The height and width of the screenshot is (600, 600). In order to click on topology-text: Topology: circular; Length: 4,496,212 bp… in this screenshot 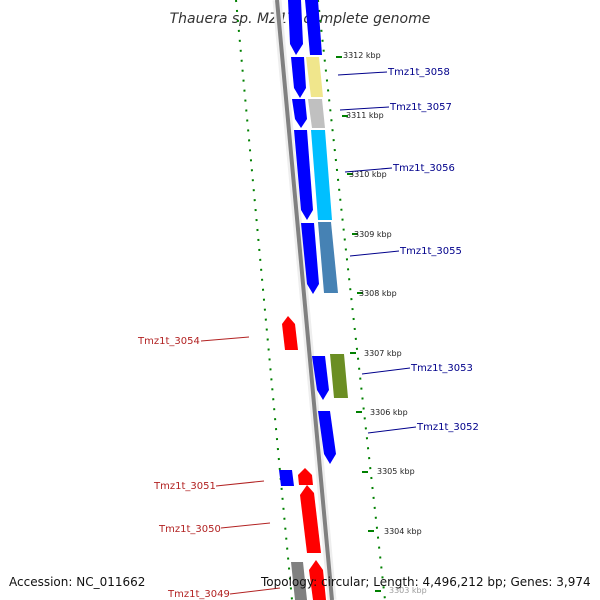, I will do `click(426, 582)`.